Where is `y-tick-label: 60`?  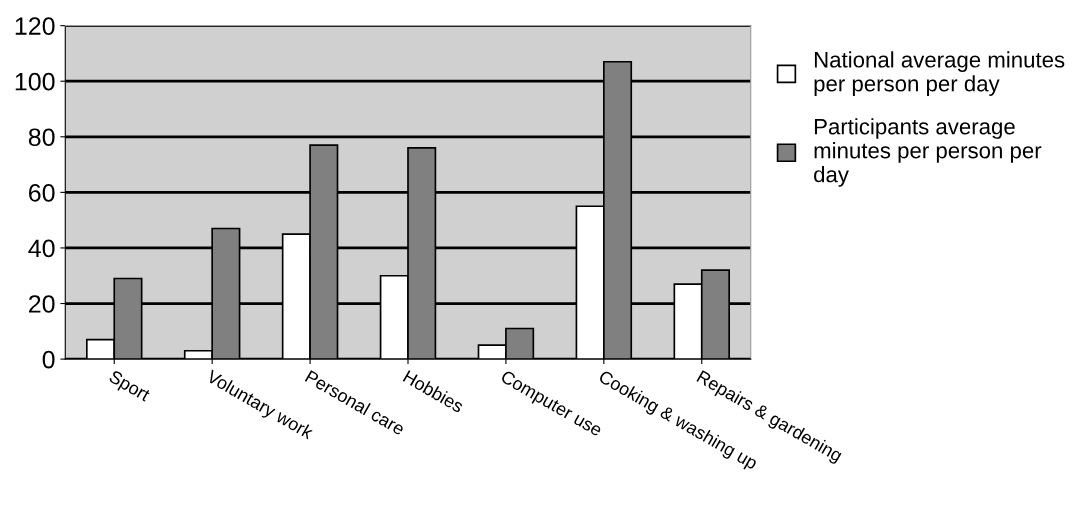
y-tick-label: 60 is located at coordinates (42, 192).